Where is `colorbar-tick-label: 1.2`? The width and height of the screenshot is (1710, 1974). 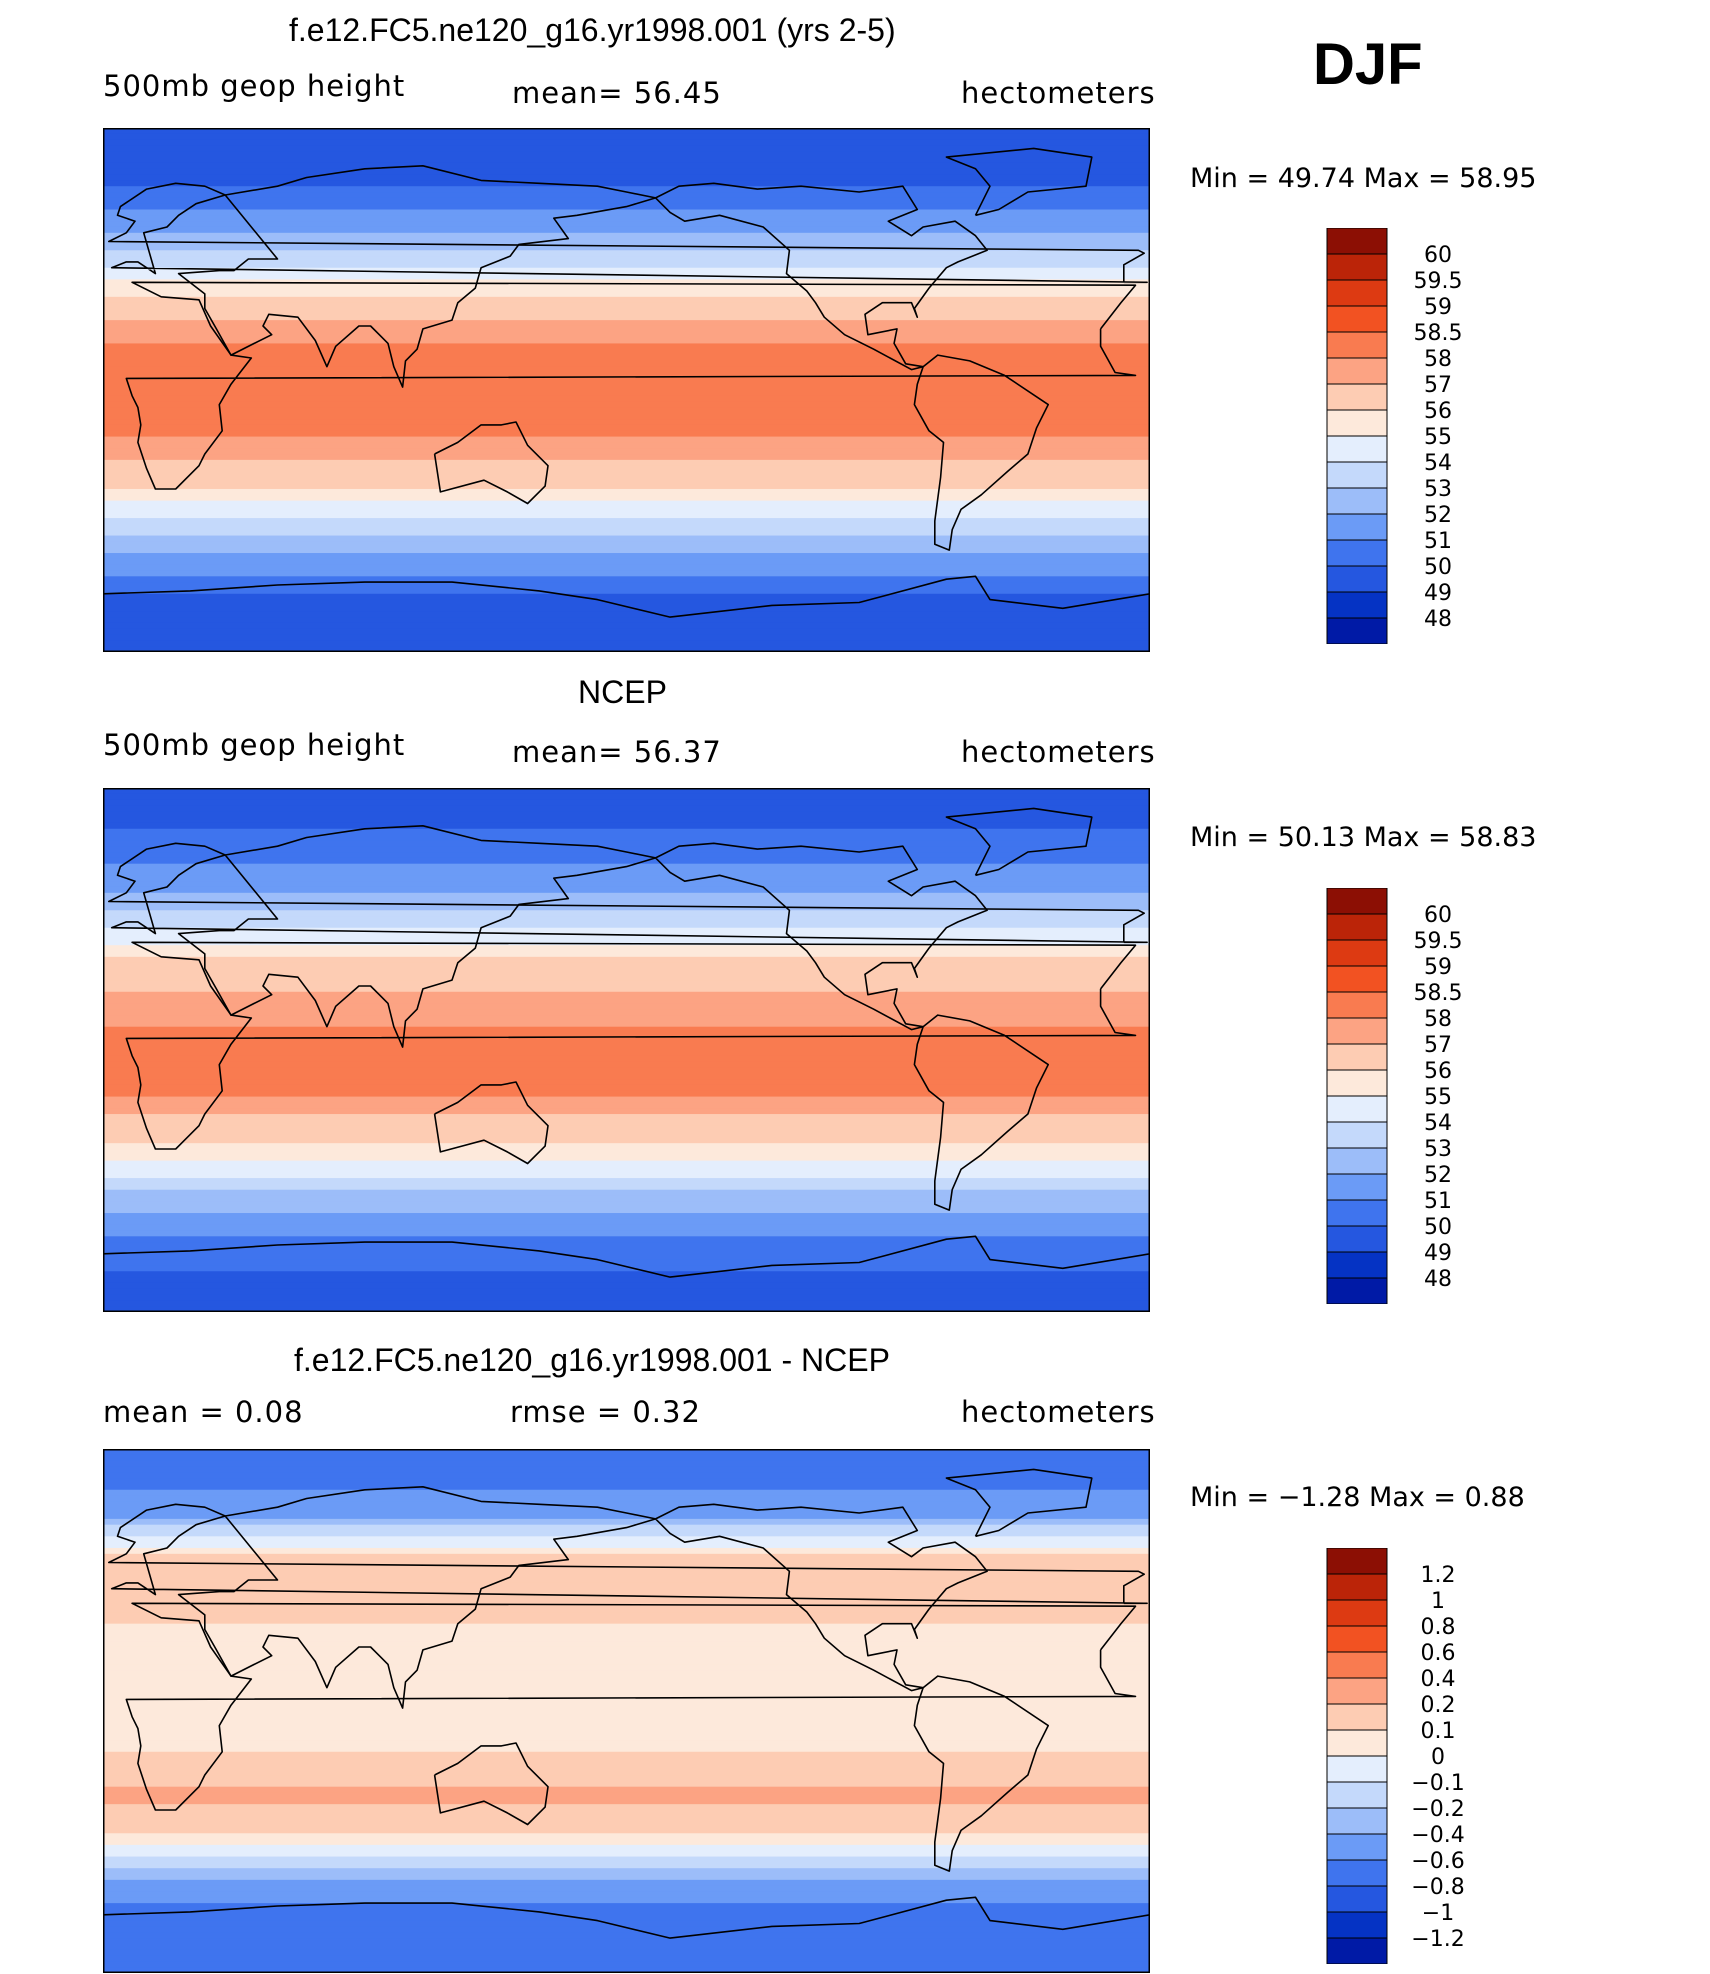 colorbar-tick-label: 1.2 is located at coordinates (1438, 1575).